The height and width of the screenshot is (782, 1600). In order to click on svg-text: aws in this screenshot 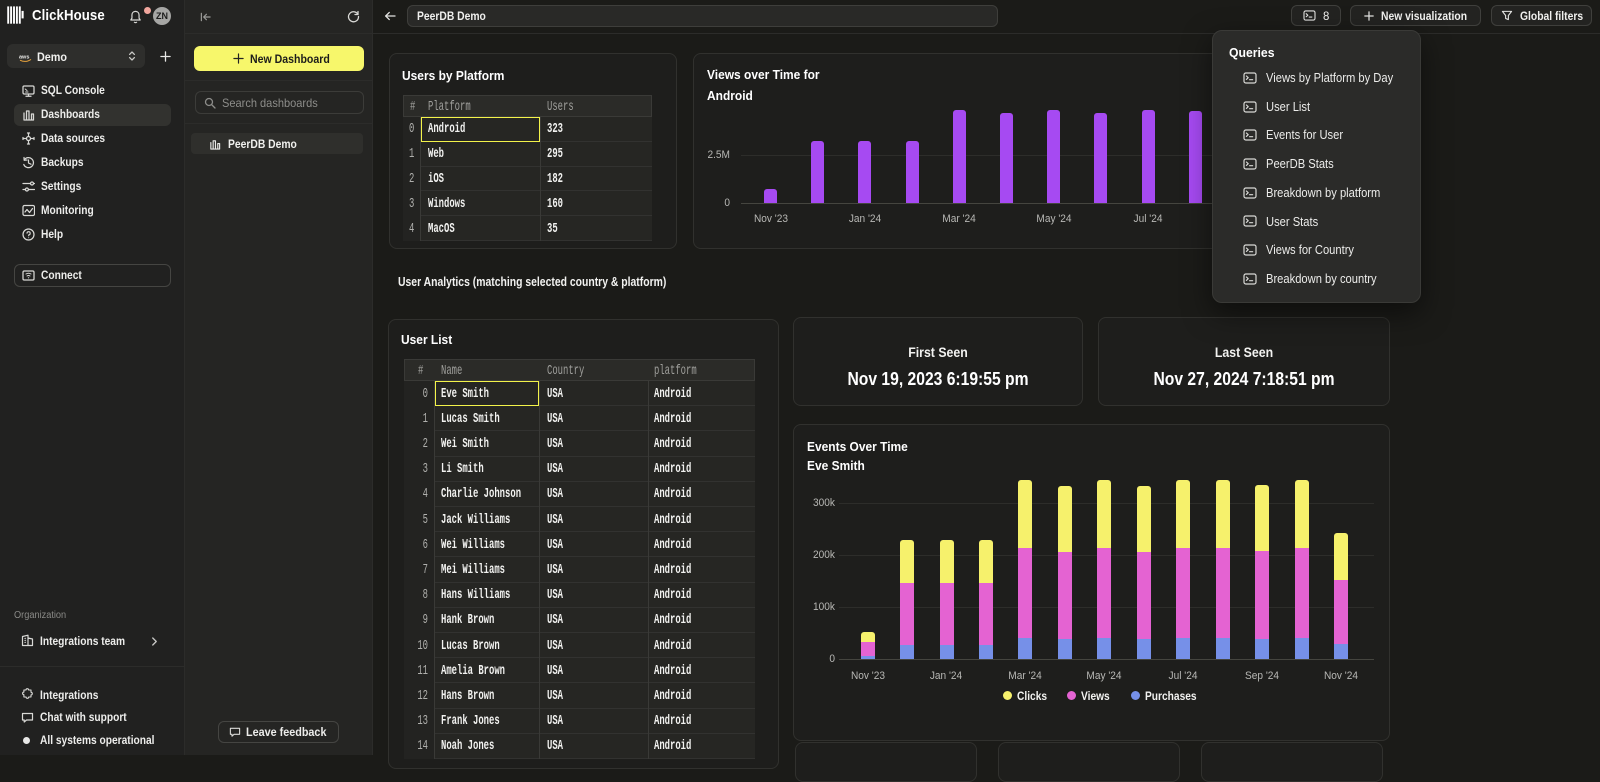, I will do `click(24, 58)`.